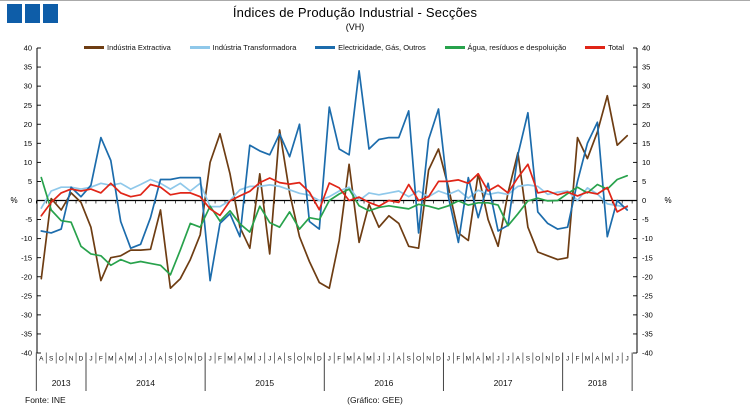 The image size is (750, 414). Describe the element at coordinates (646, 67) in the screenshot. I see `y-tick-label: 35` at that location.